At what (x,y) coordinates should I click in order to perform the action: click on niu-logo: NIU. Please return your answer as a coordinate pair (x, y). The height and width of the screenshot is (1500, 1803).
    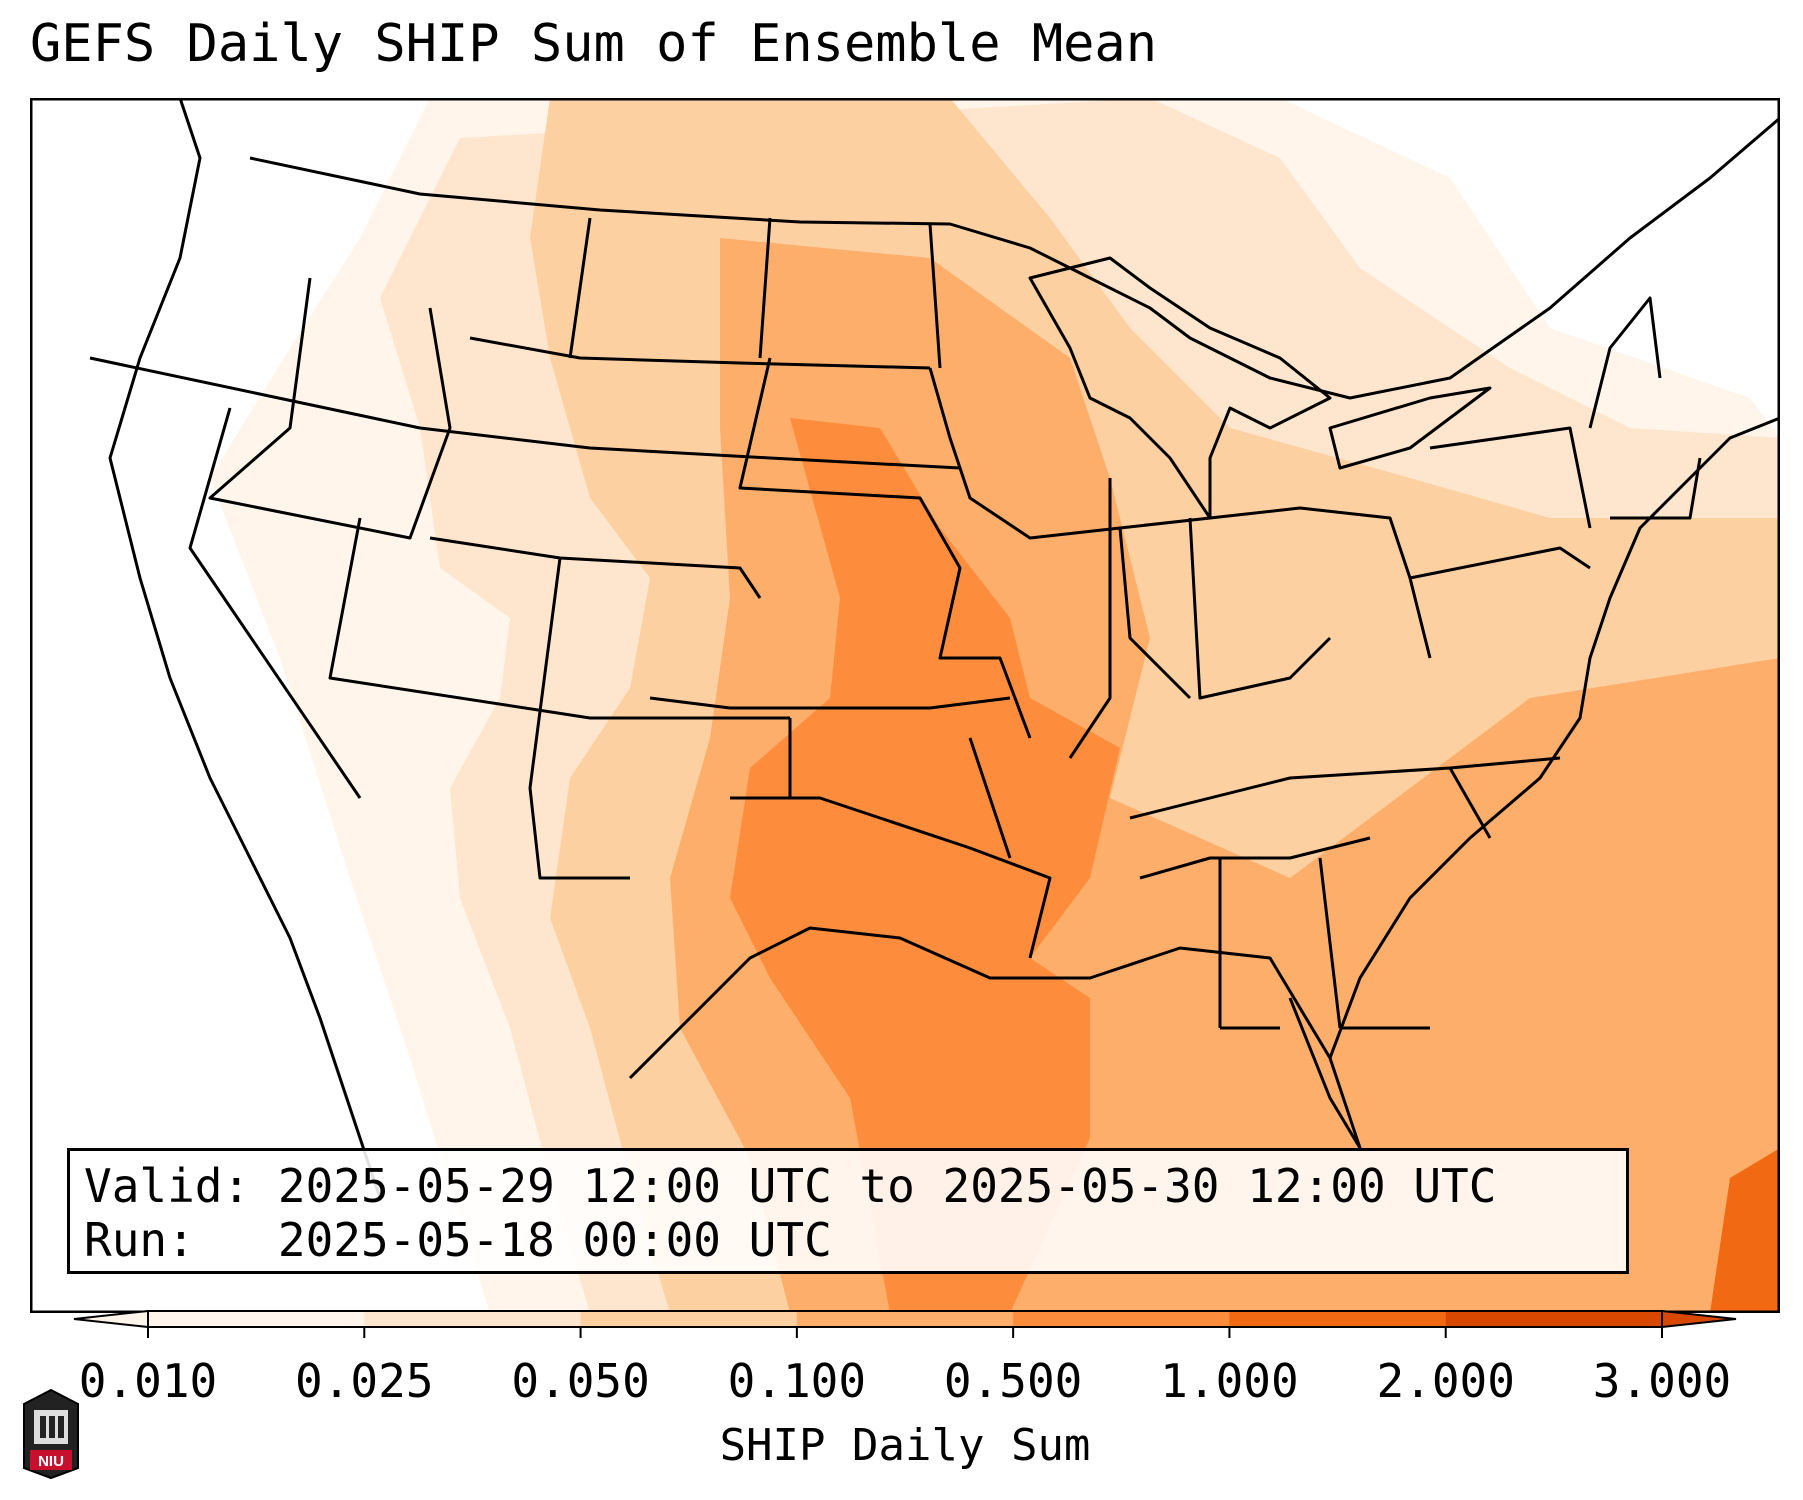
    Looking at the image, I should click on (51, 1434).